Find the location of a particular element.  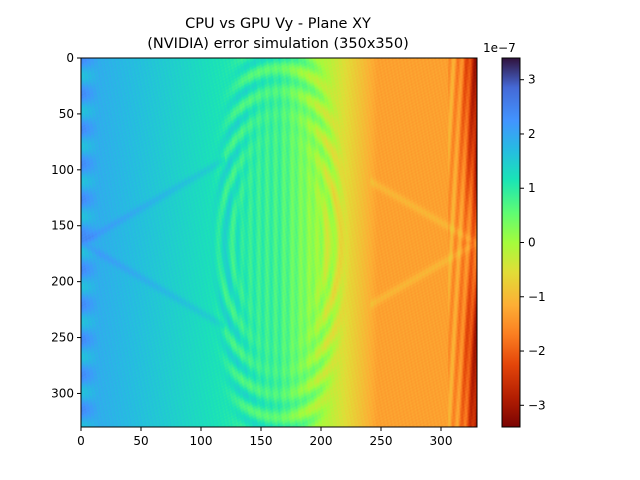

y-tick-label: 300 is located at coordinates (62, 393).